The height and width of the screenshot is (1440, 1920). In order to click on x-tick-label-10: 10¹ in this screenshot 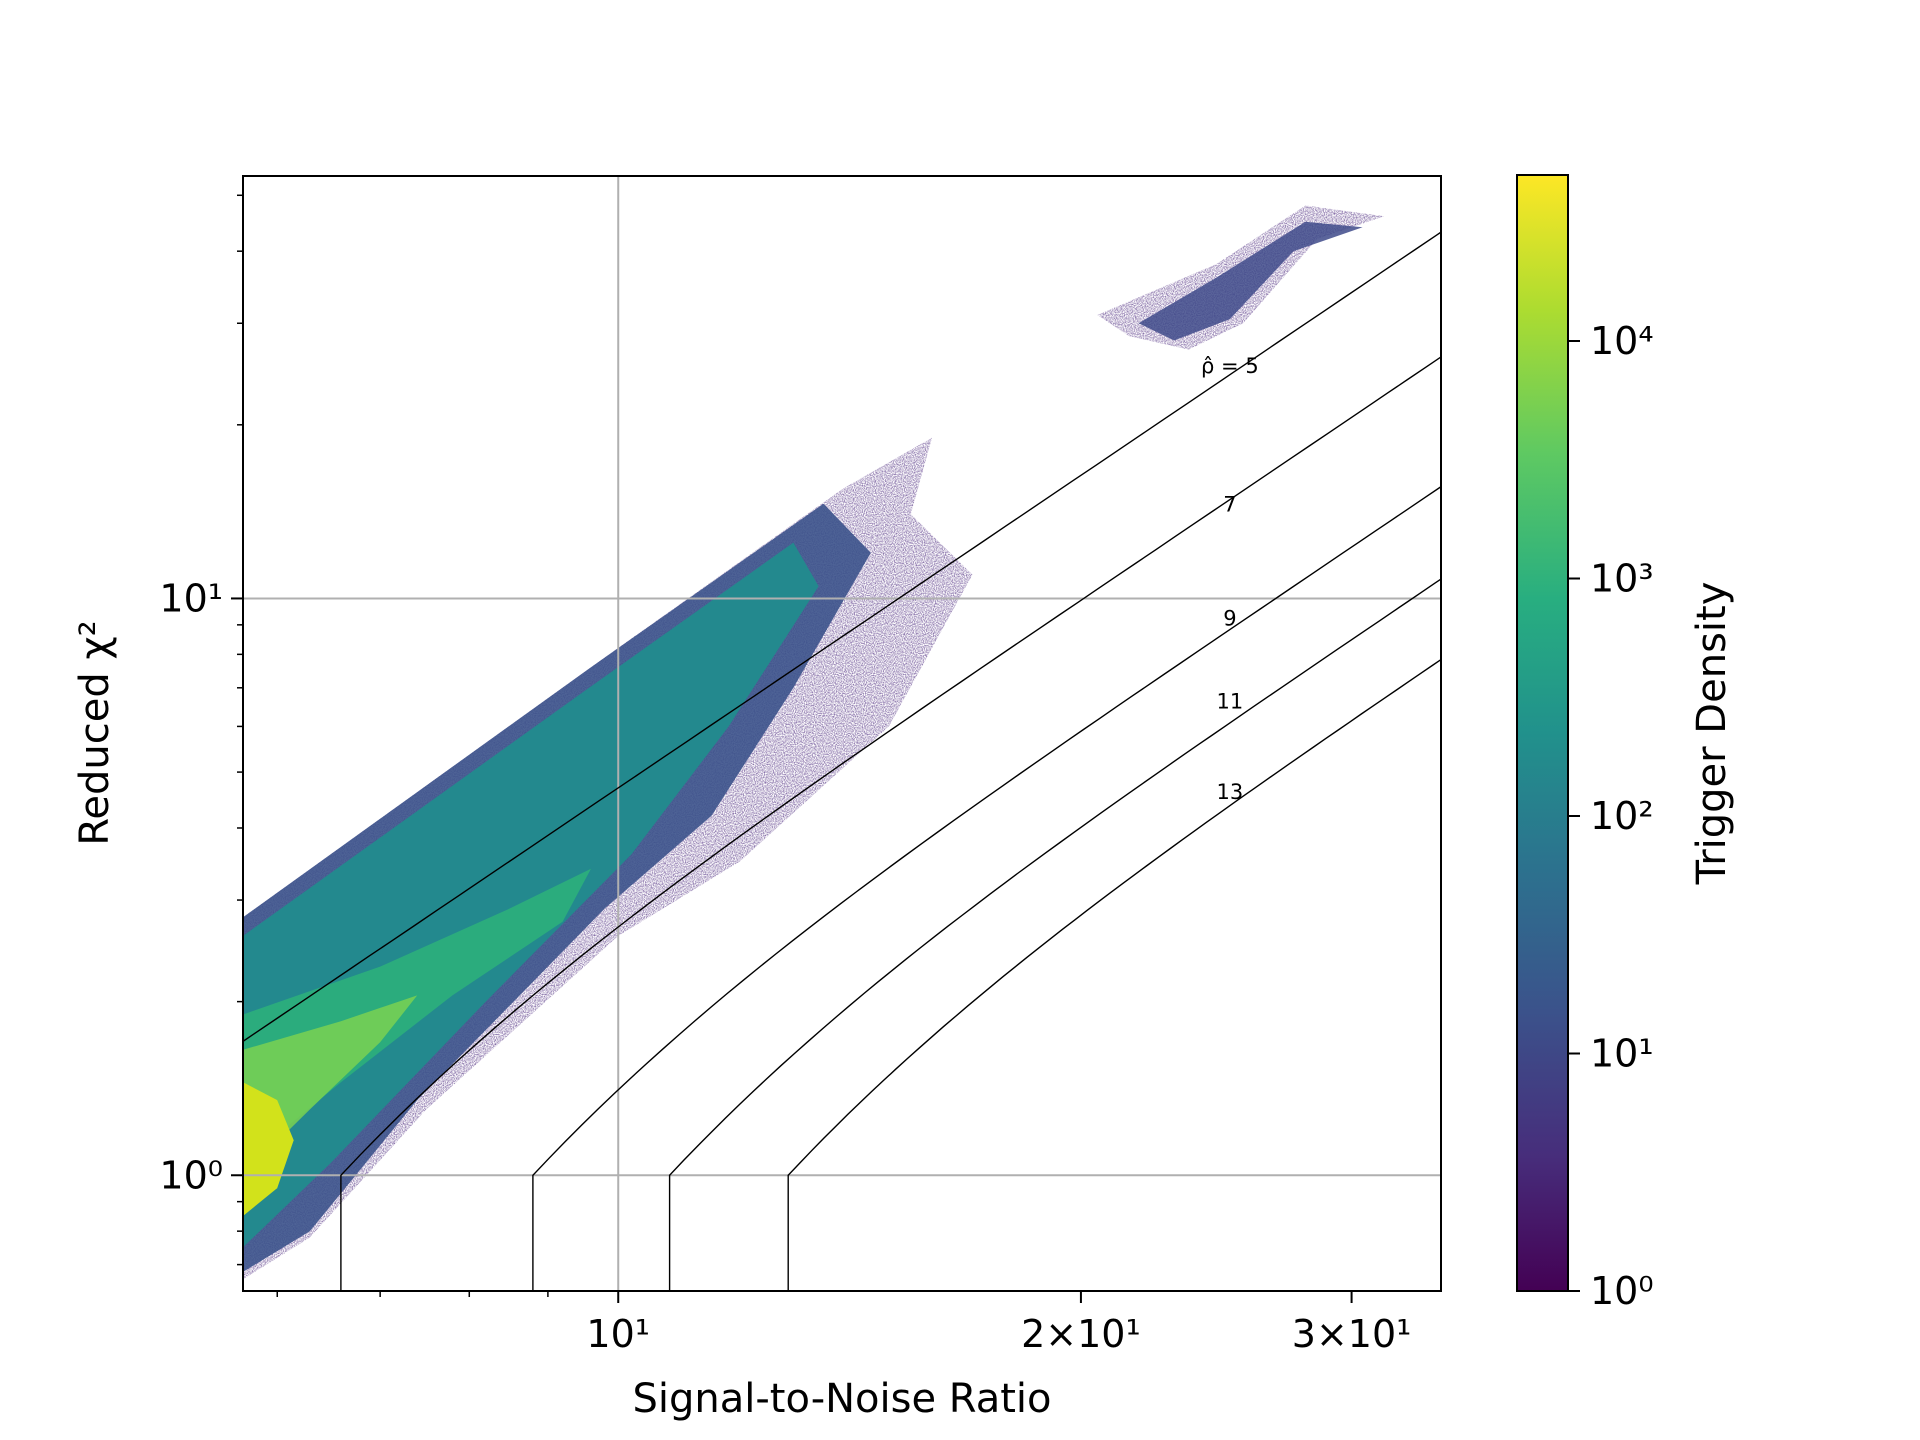, I will do `click(618, 1334)`.